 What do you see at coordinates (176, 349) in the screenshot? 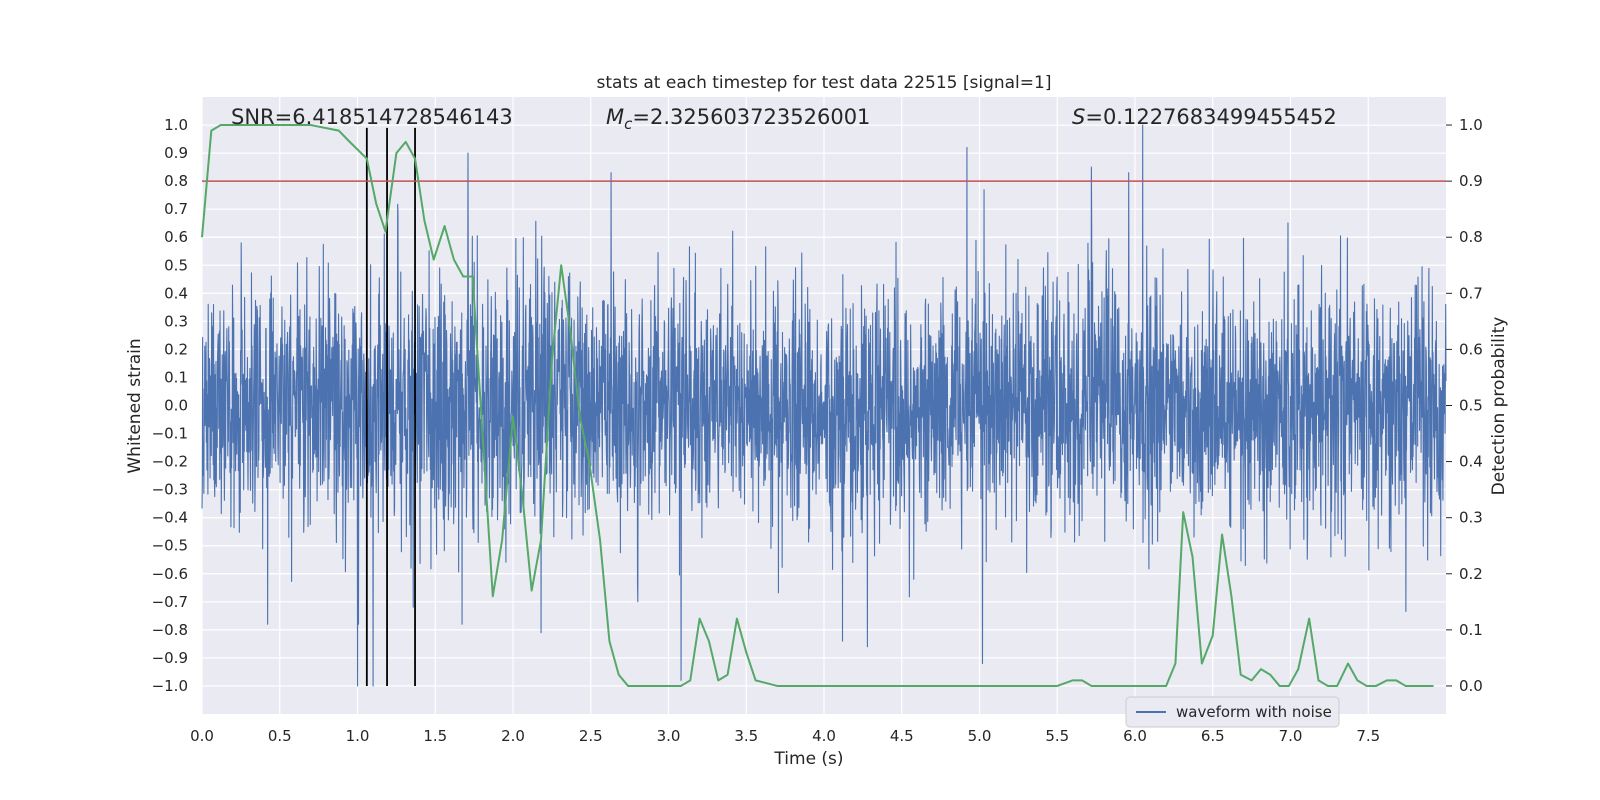
I see `y-tick-label: 0.2` at bounding box center [176, 349].